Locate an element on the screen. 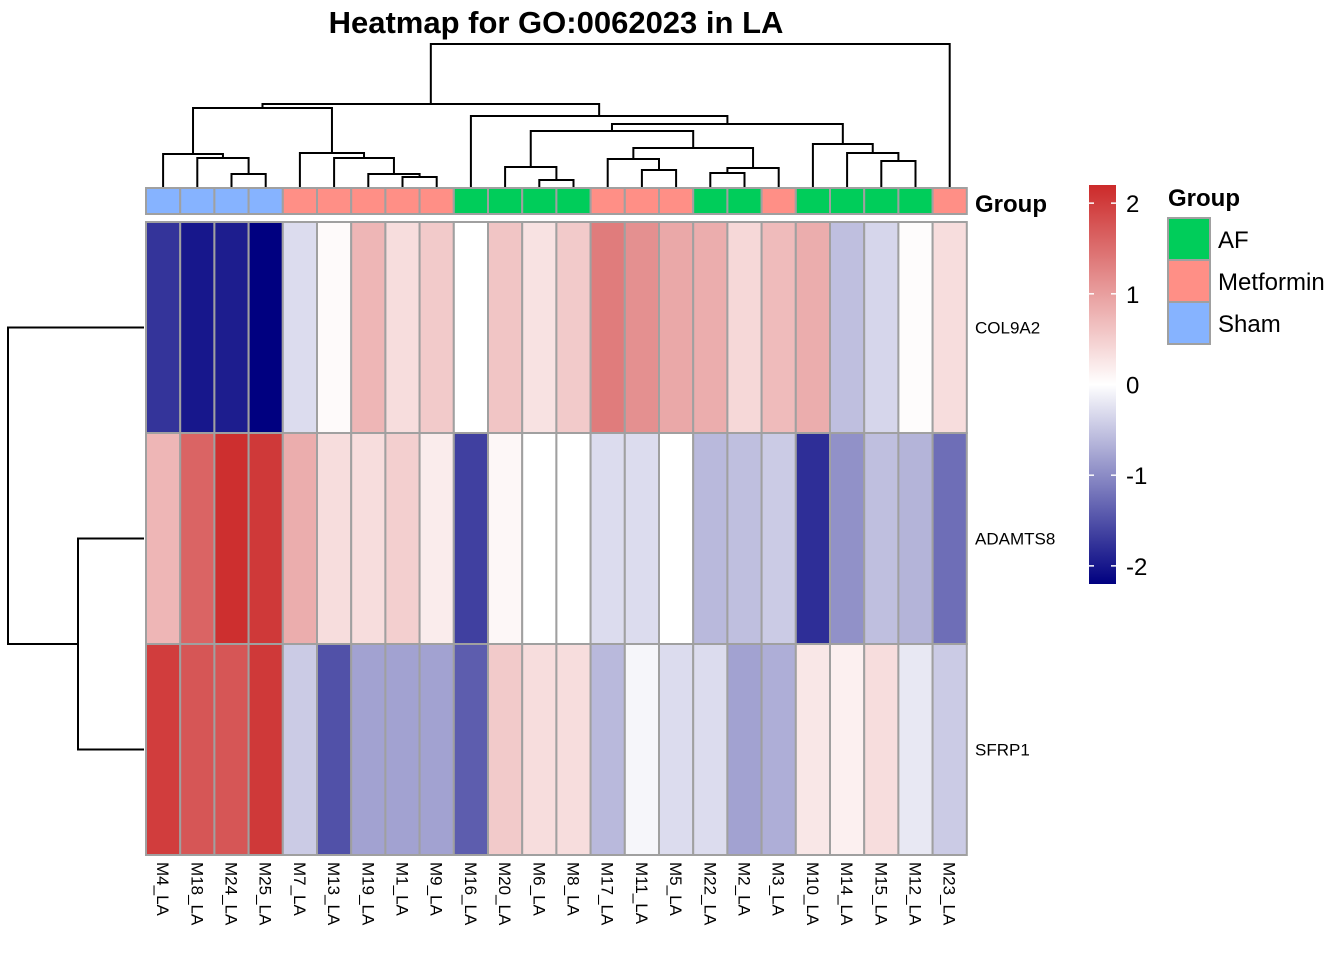 Image resolution: width=1344 pixels, height=960 pixels. heatmap-cell-adamts8-m4-la is located at coordinates (163, 538).